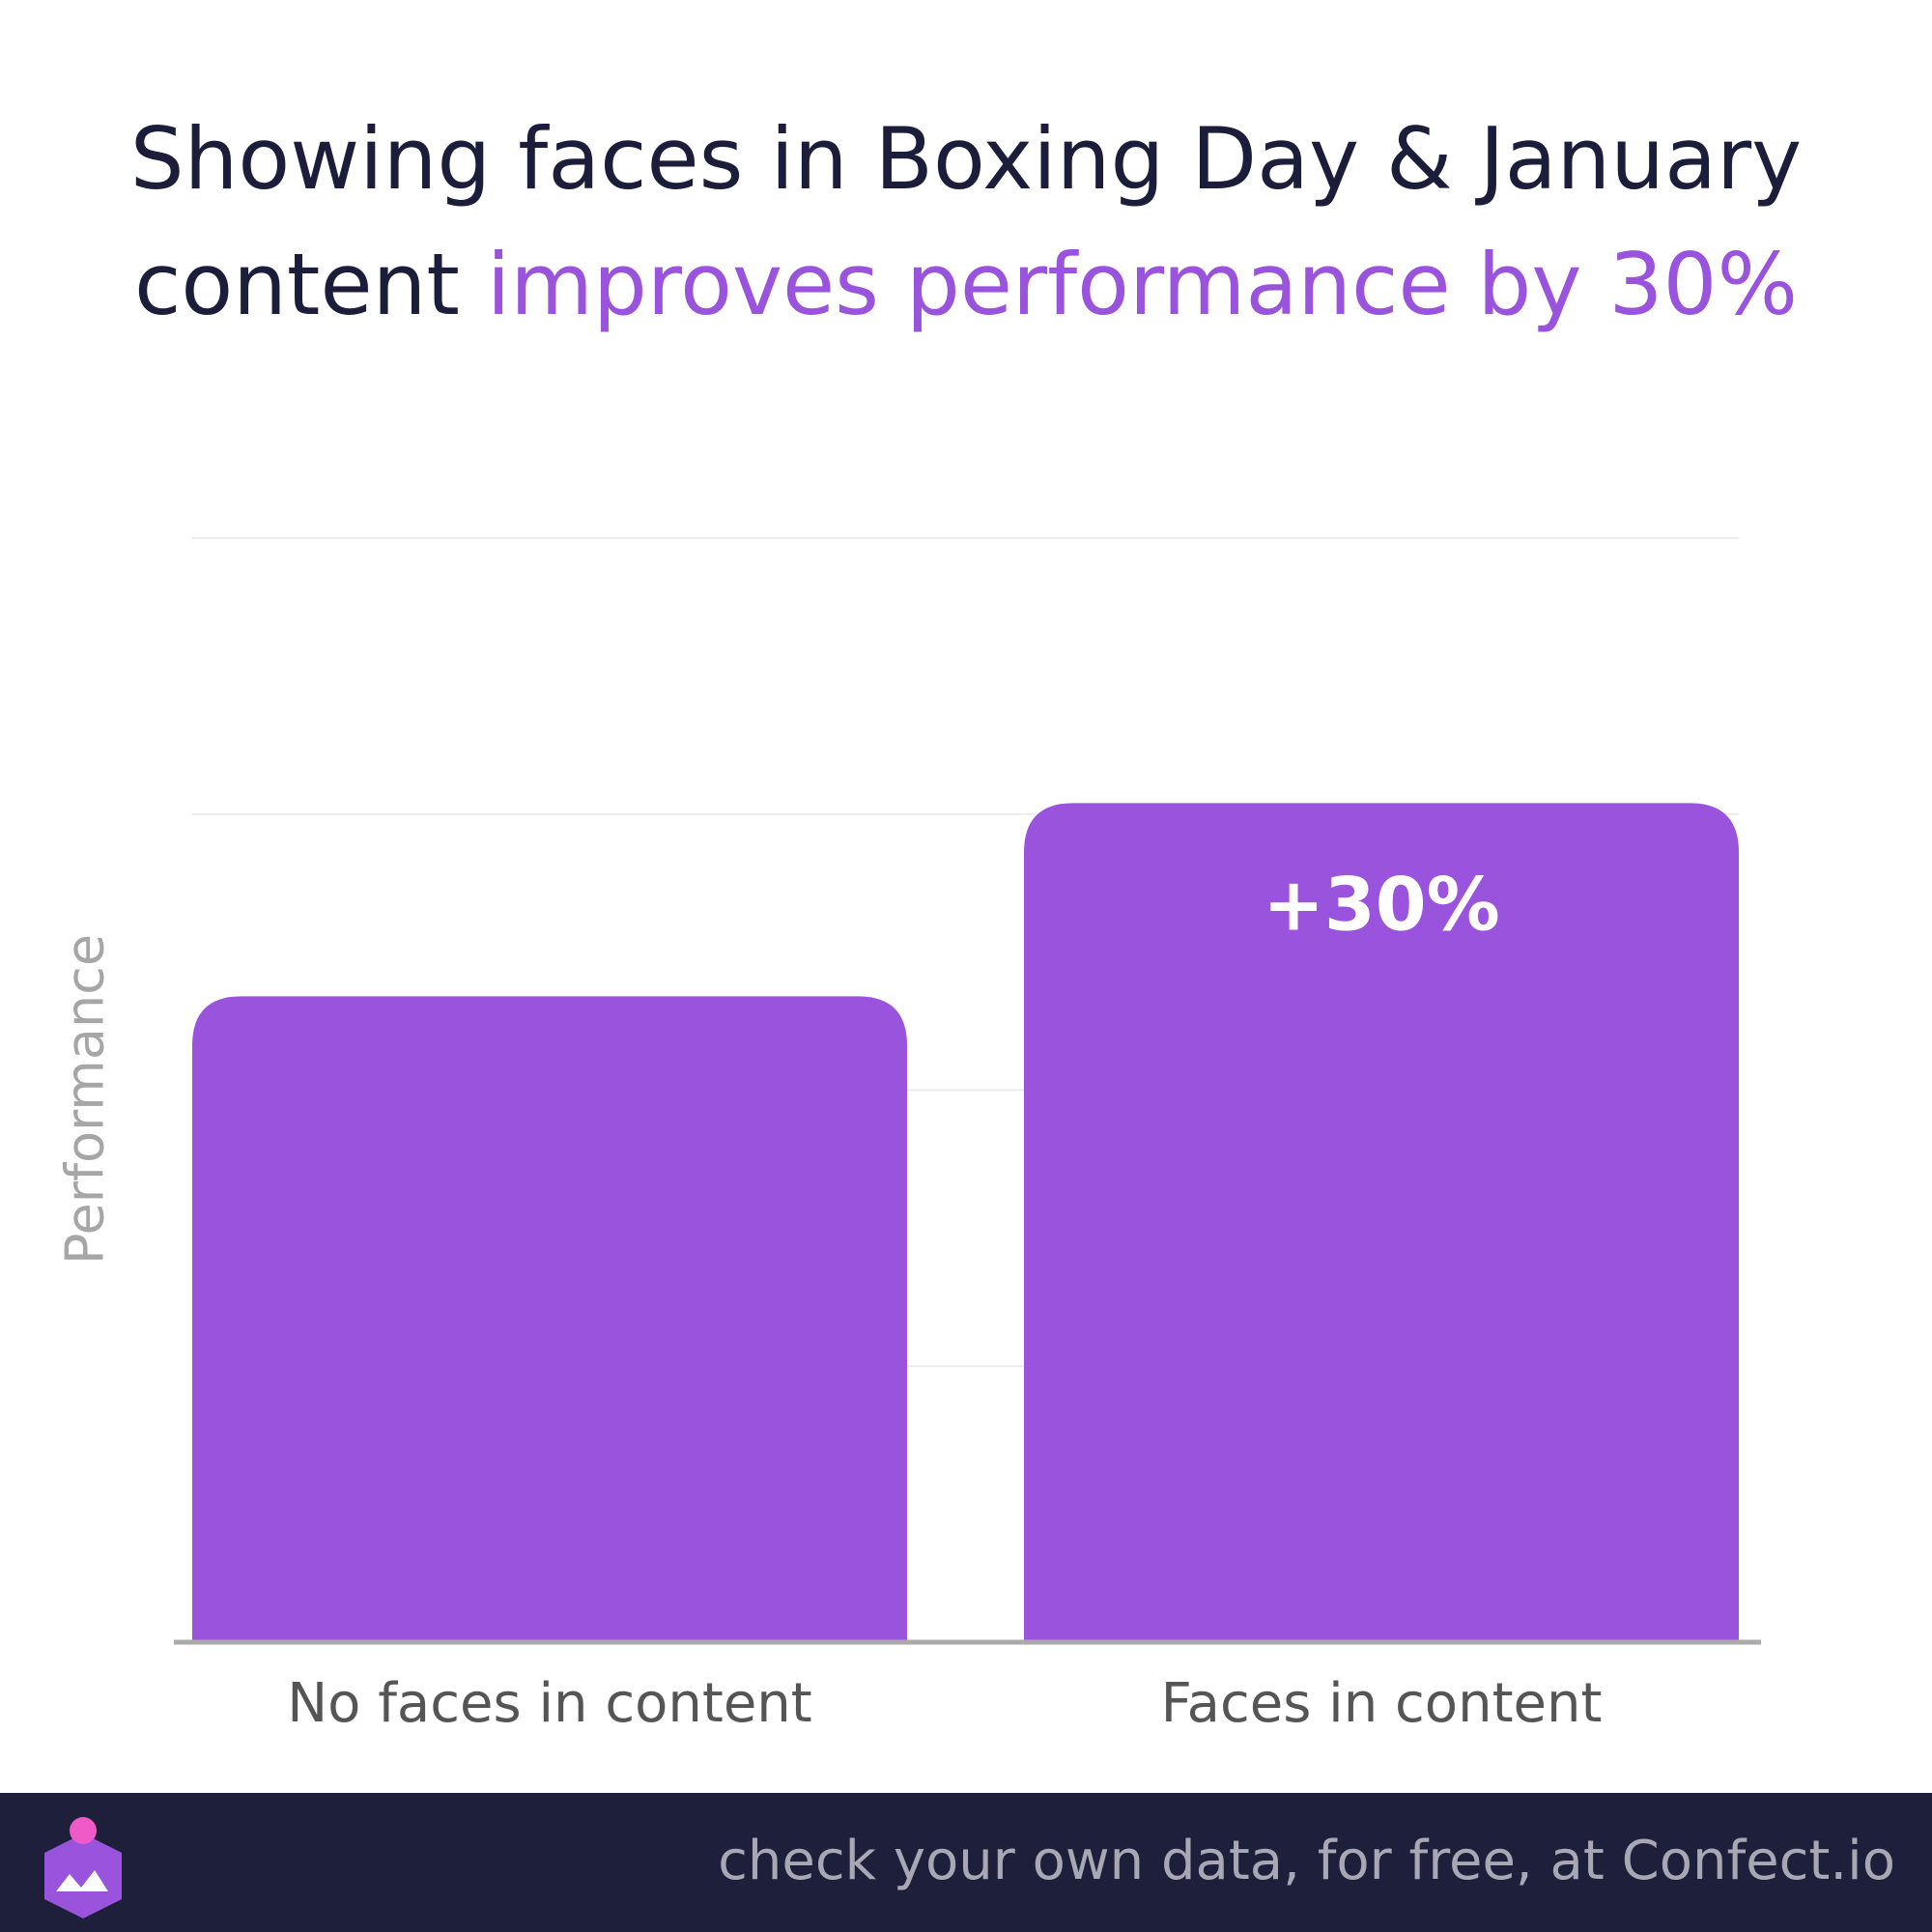 Image resolution: width=1932 pixels, height=1932 pixels. What do you see at coordinates (549, 1703) in the screenshot?
I see `x-tick-label: No faces in content` at bounding box center [549, 1703].